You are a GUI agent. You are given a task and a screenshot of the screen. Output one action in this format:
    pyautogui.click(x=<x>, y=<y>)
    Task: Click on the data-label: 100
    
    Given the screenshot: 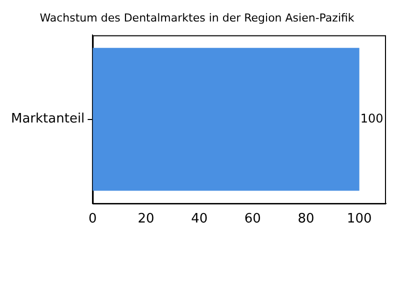 What is the action you would take?
    pyautogui.click(x=372, y=118)
    